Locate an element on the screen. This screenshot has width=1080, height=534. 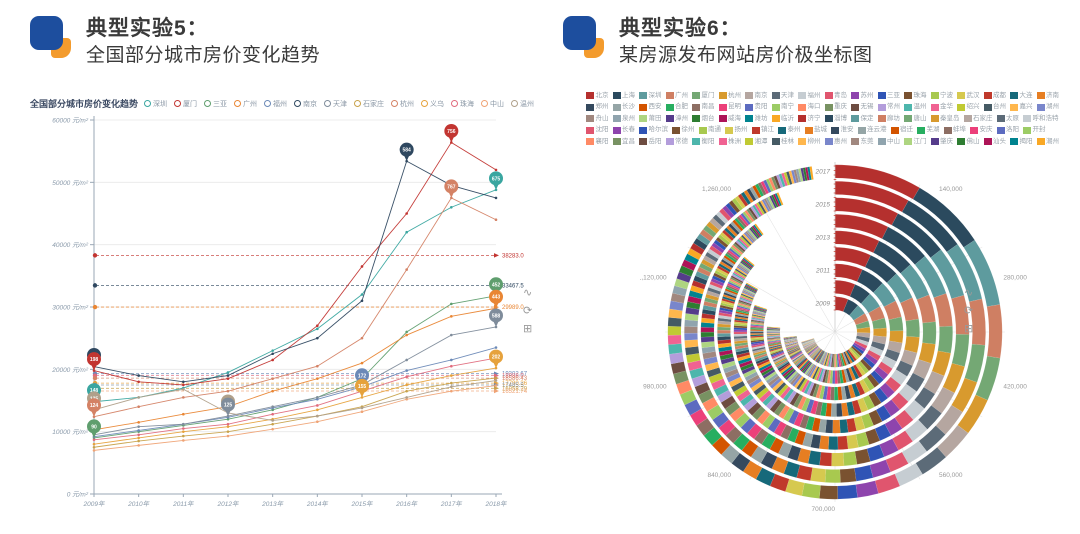
polar-legend-item-南京: 南京 is located at coordinates (756, 96).